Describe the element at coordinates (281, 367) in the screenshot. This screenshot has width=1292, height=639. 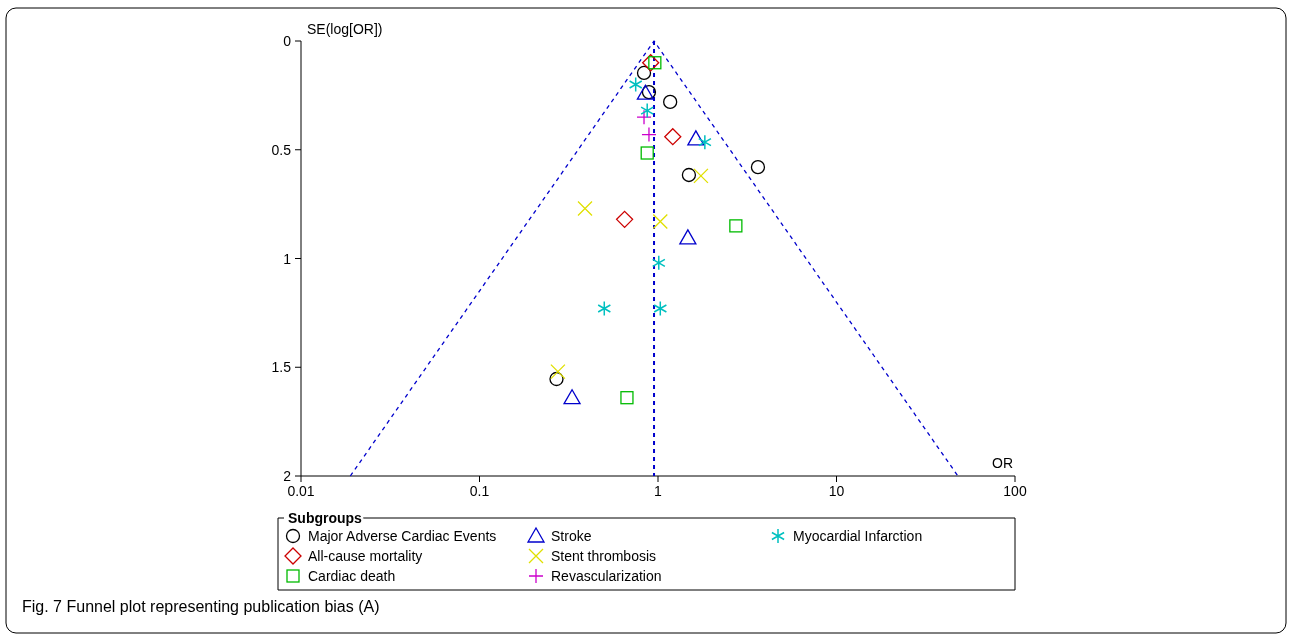
I see `y-tick-label: 1.5` at that location.